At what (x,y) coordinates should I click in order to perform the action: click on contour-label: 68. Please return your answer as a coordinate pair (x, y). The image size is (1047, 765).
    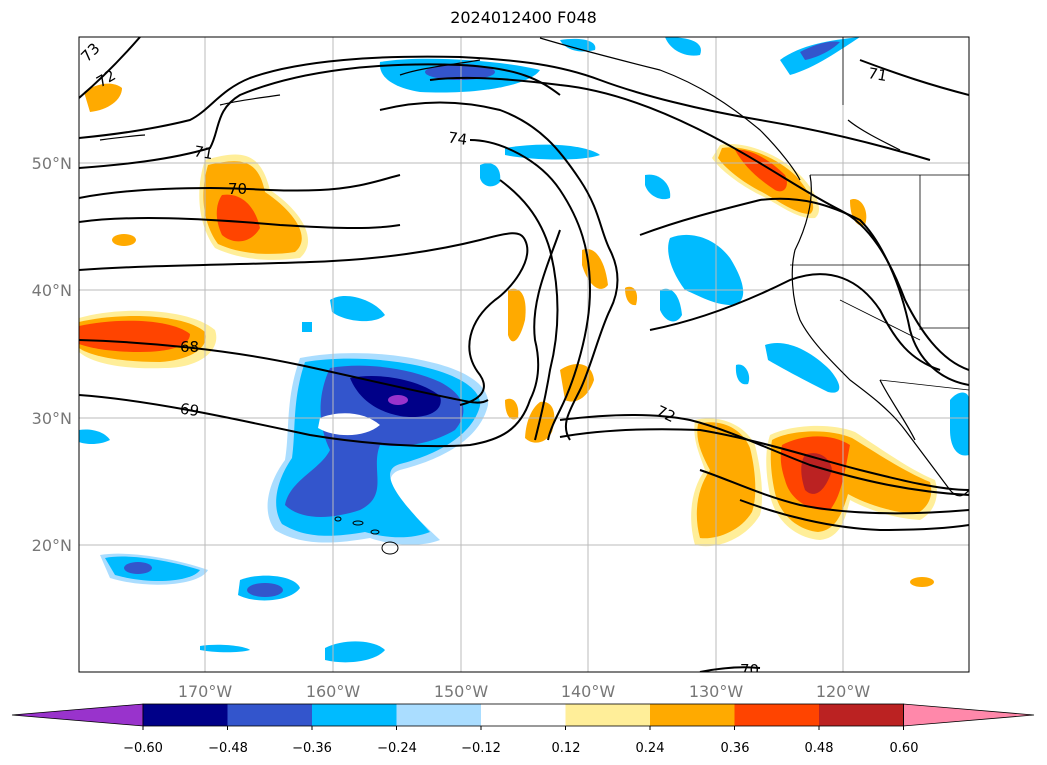
    Looking at the image, I should click on (189, 347).